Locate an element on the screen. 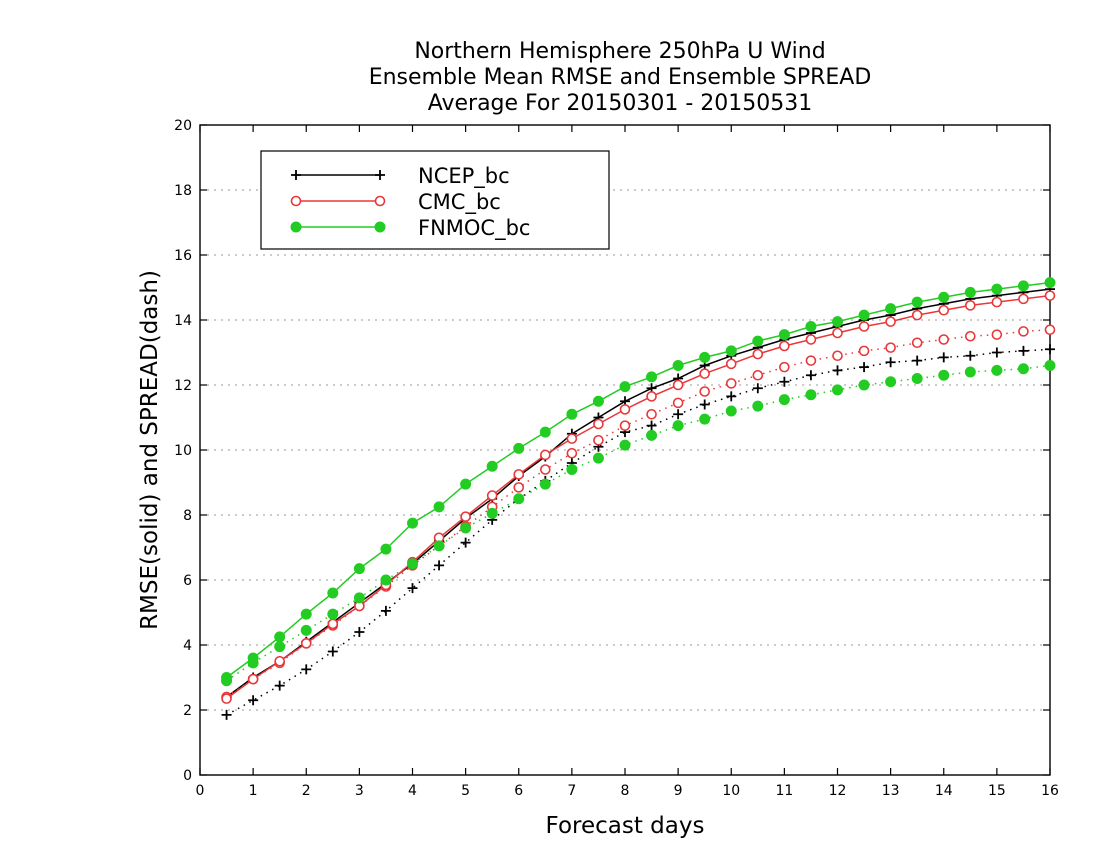  x-axis-label: Forecast days is located at coordinates (625, 826).